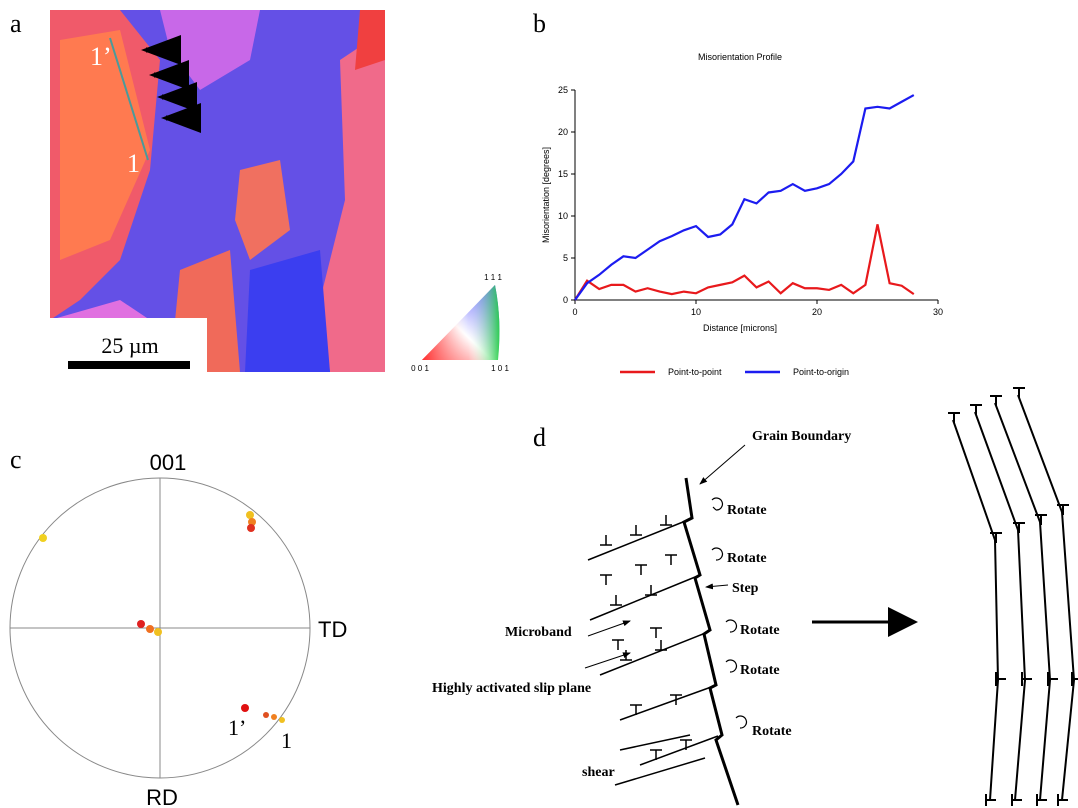  Describe the element at coordinates (168, 462) in the screenshot. I see `pole-label: 001` at that location.